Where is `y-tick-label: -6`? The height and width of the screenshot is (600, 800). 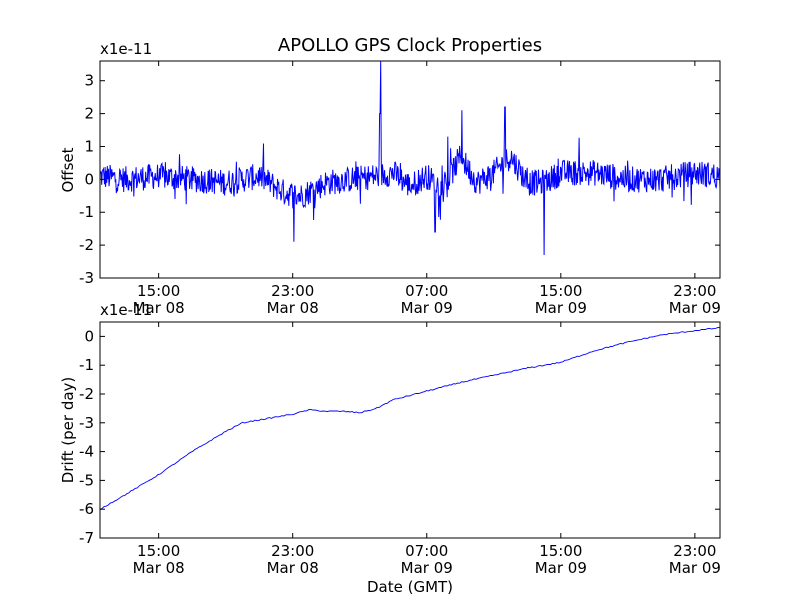
y-tick-label: -6 is located at coordinates (86, 509).